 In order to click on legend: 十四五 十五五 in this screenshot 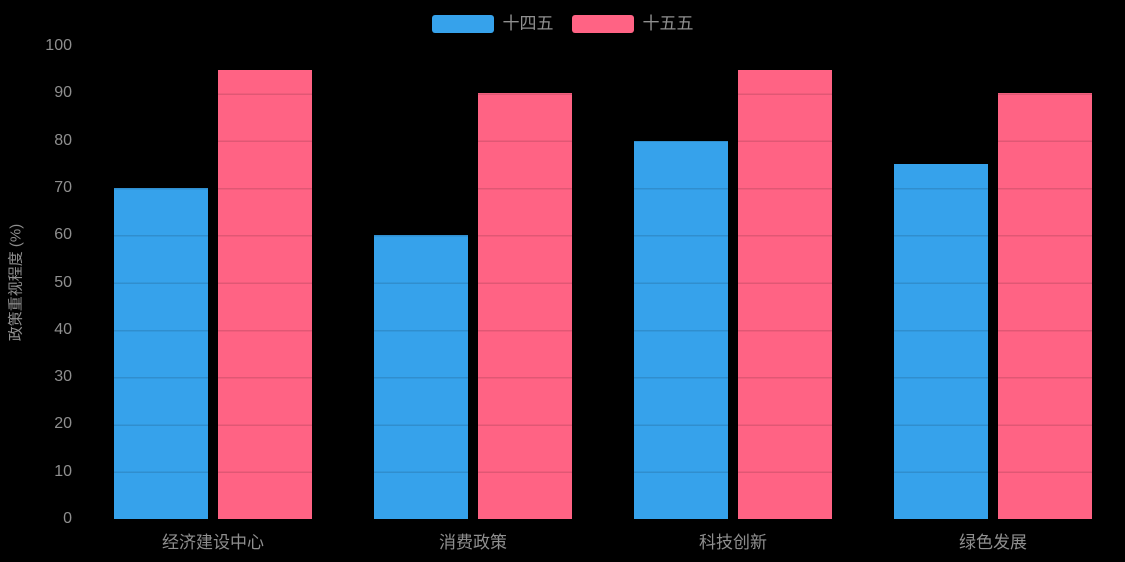, I will do `click(562, 24)`.